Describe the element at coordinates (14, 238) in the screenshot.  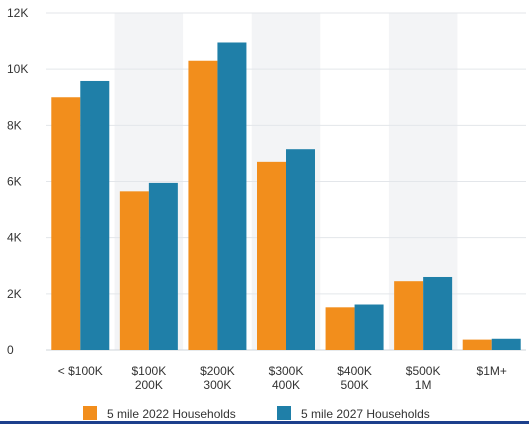
I see `y-tick-label: 4K` at that location.